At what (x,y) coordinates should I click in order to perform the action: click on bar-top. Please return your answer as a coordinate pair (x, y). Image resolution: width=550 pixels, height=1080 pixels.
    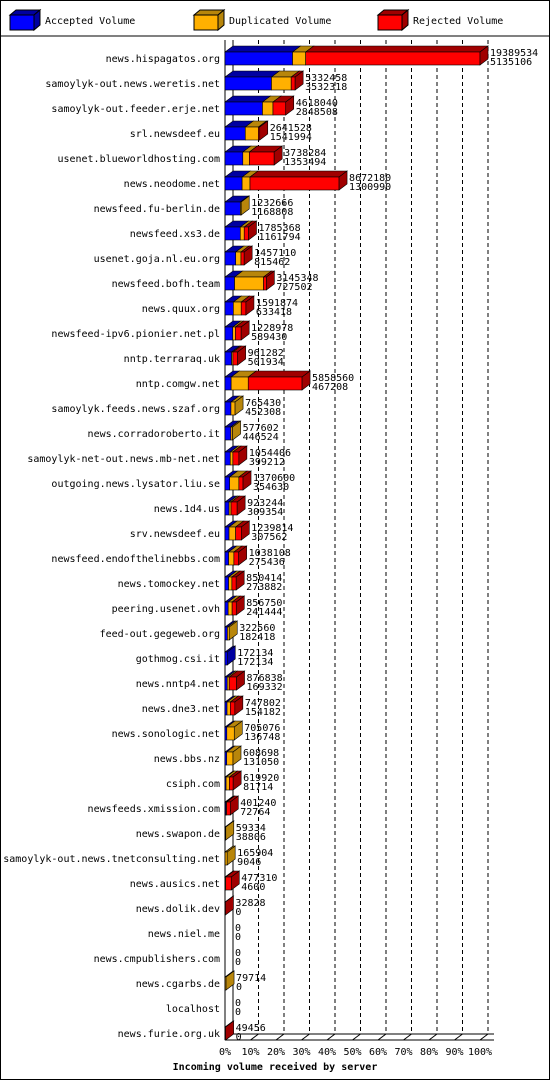
    Looking at the image, I should click on (396, 49).